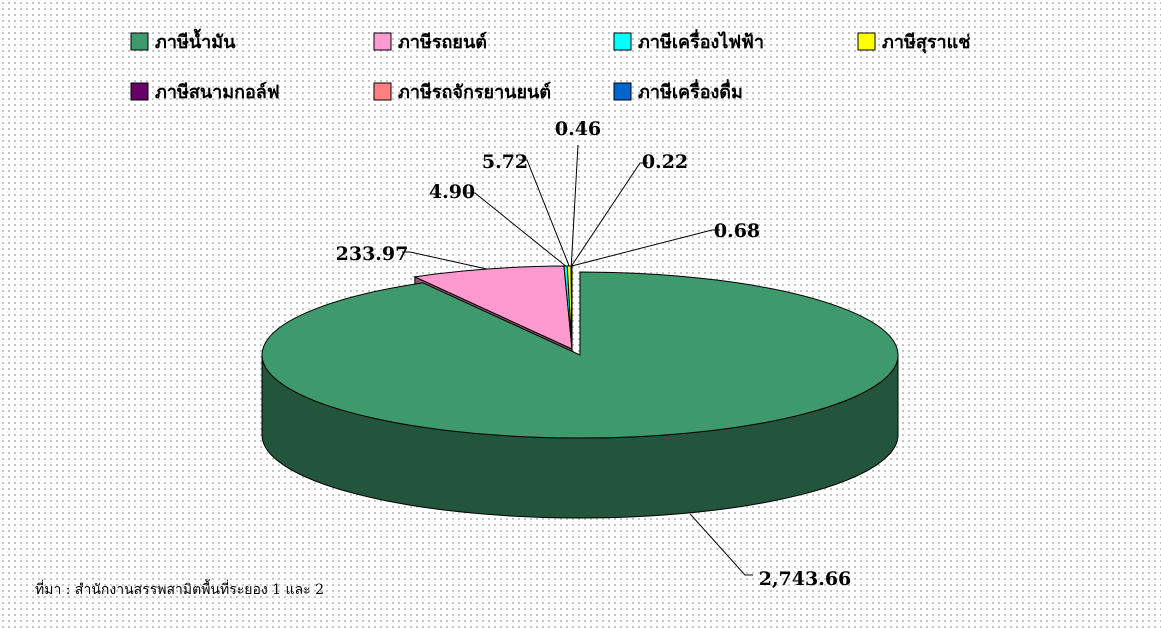 Image resolution: width=1161 pixels, height=628 pixels. I want to click on legend-label: ภาษีน้ำมัน, so click(195, 40).